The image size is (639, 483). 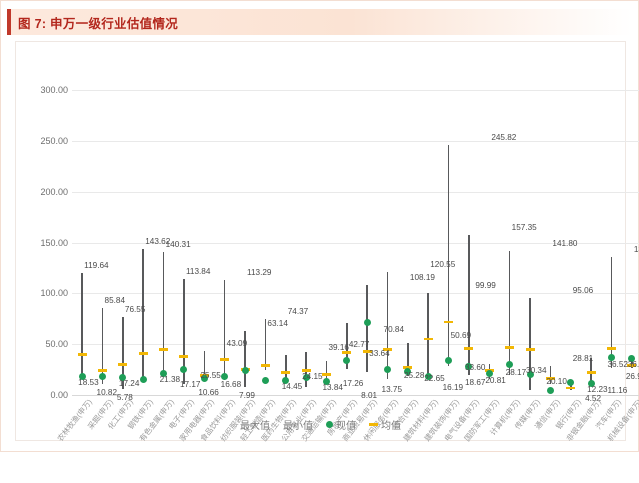 What do you see at coordinates (461, 336) in the screenshot?
I see `data-point-label: 50.69` at bounding box center [461, 336].